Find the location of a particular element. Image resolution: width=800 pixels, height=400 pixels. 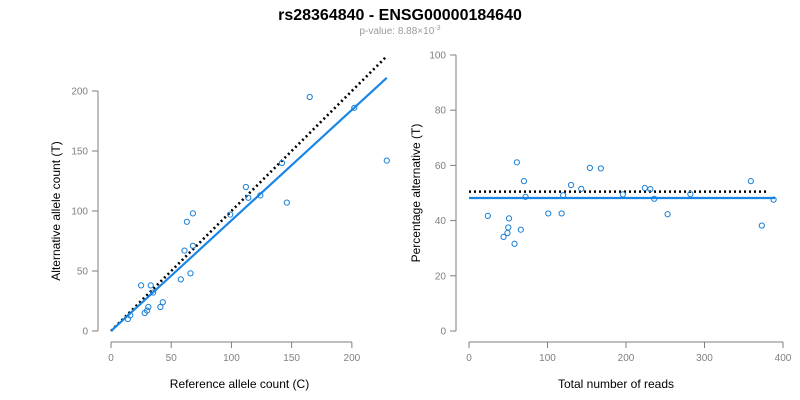

chart2-y-tick-label: 20 is located at coordinates (441, 276).